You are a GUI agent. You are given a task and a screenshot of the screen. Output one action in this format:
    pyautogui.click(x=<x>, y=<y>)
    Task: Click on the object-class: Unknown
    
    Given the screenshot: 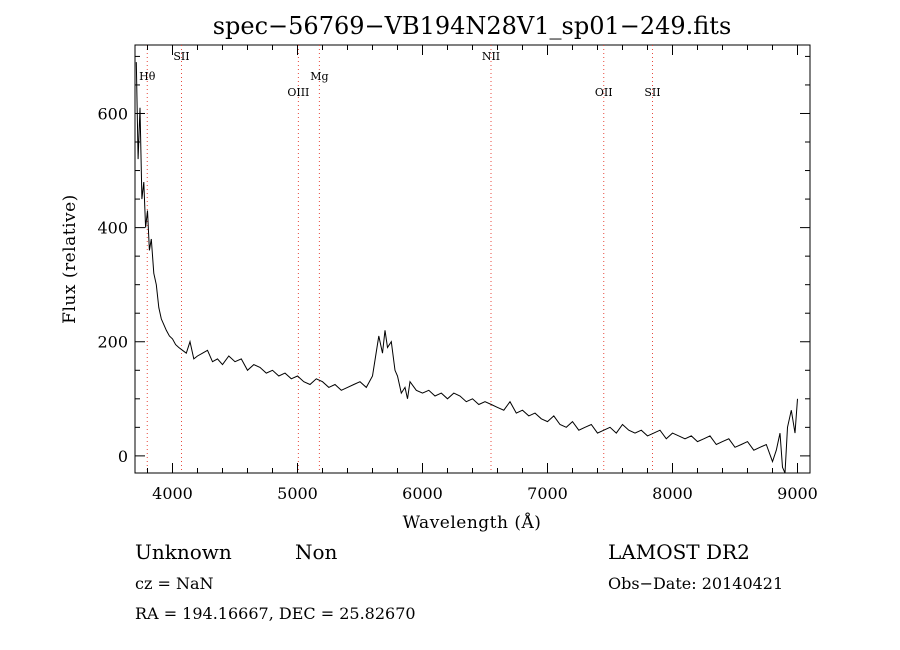 What is the action you would take?
    pyautogui.click(x=183, y=552)
    